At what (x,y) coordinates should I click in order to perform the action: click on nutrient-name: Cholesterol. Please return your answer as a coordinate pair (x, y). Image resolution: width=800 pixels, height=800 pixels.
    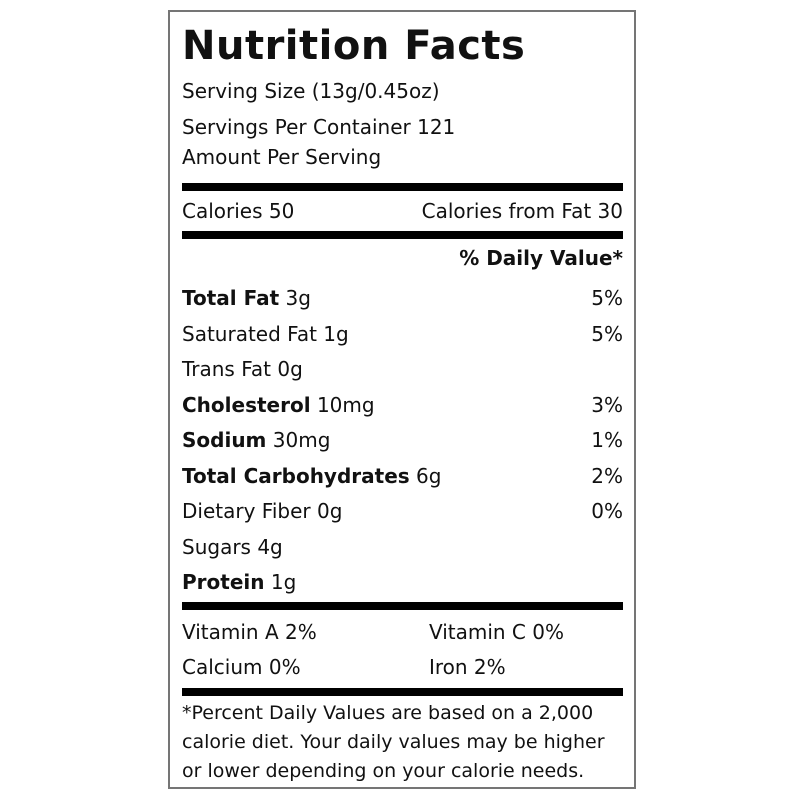
    Looking at the image, I should click on (246, 404).